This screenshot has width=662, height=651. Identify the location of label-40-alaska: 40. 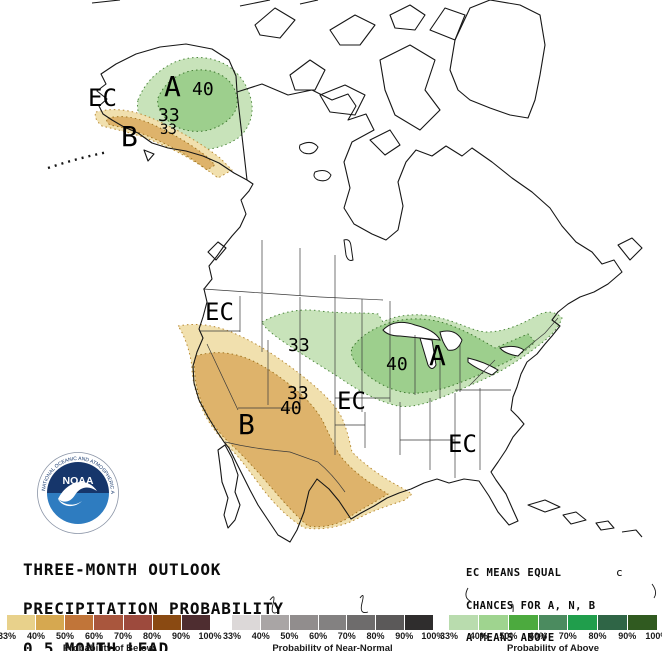
(203, 89).